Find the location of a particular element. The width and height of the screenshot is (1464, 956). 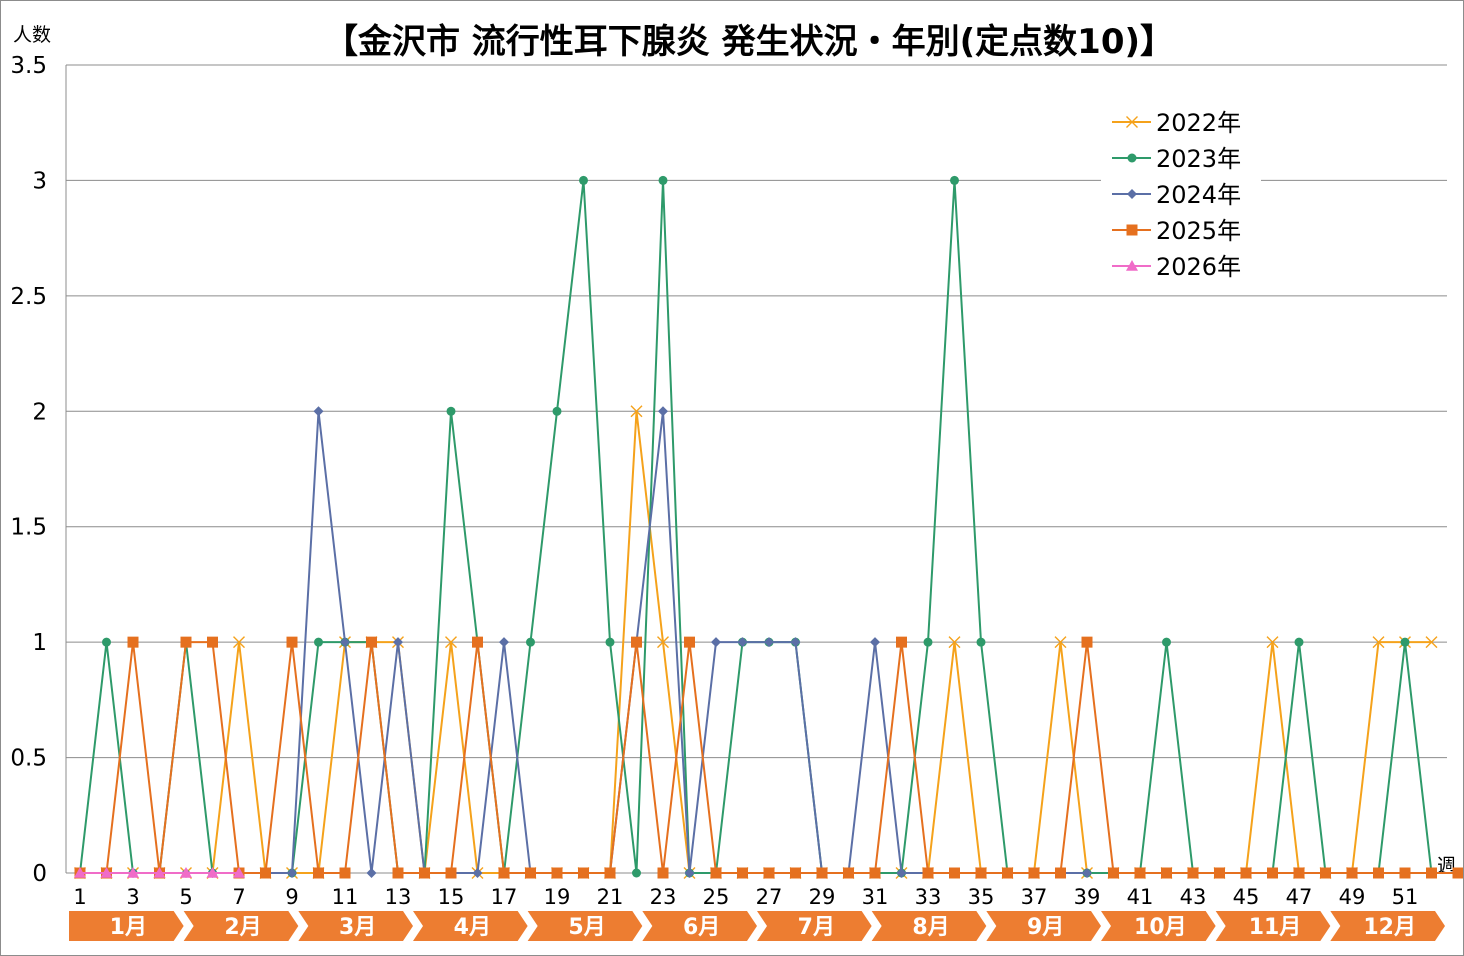

x-tick-label: 25 is located at coordinates (716, 897).